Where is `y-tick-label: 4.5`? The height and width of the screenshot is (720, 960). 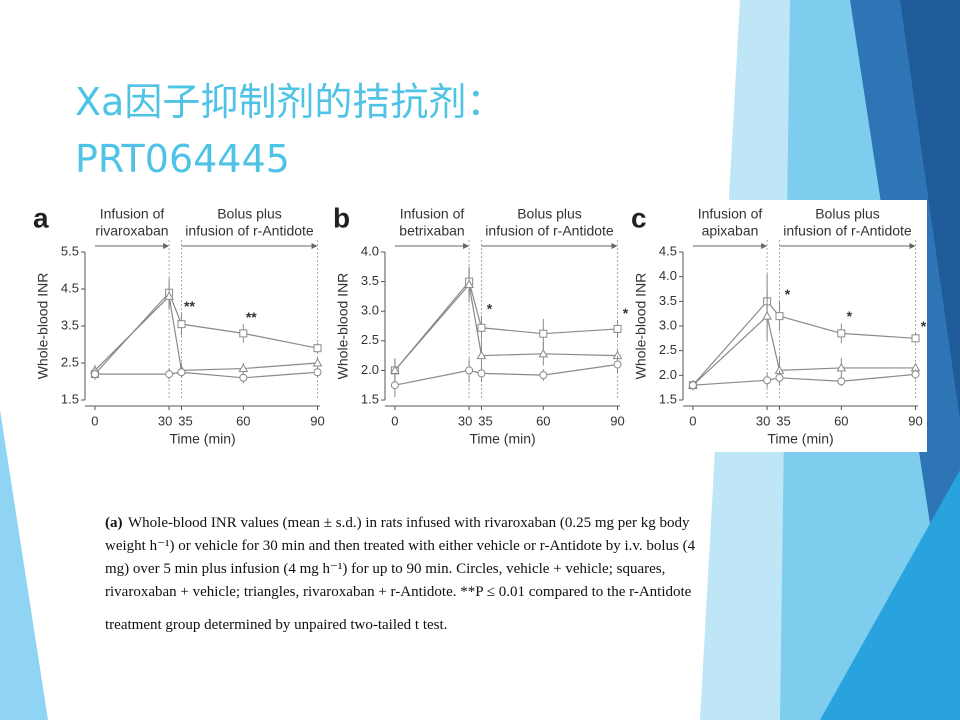 y-tick-label: 4.5 is located at coordinates (668, 250).